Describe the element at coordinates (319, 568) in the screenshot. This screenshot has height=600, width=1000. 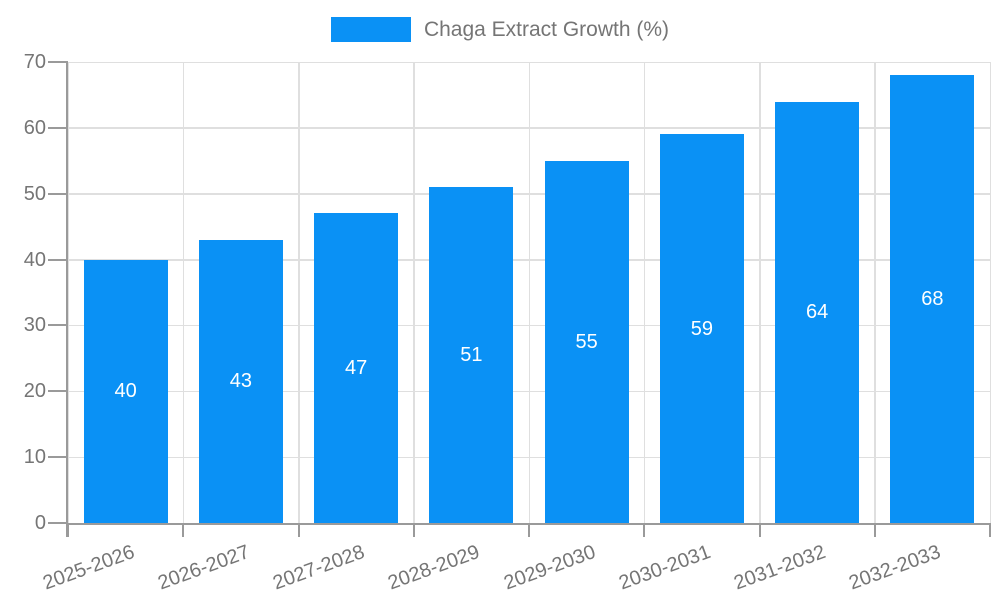
I see `x-axis-tick-label: 2027-2028` at that location.